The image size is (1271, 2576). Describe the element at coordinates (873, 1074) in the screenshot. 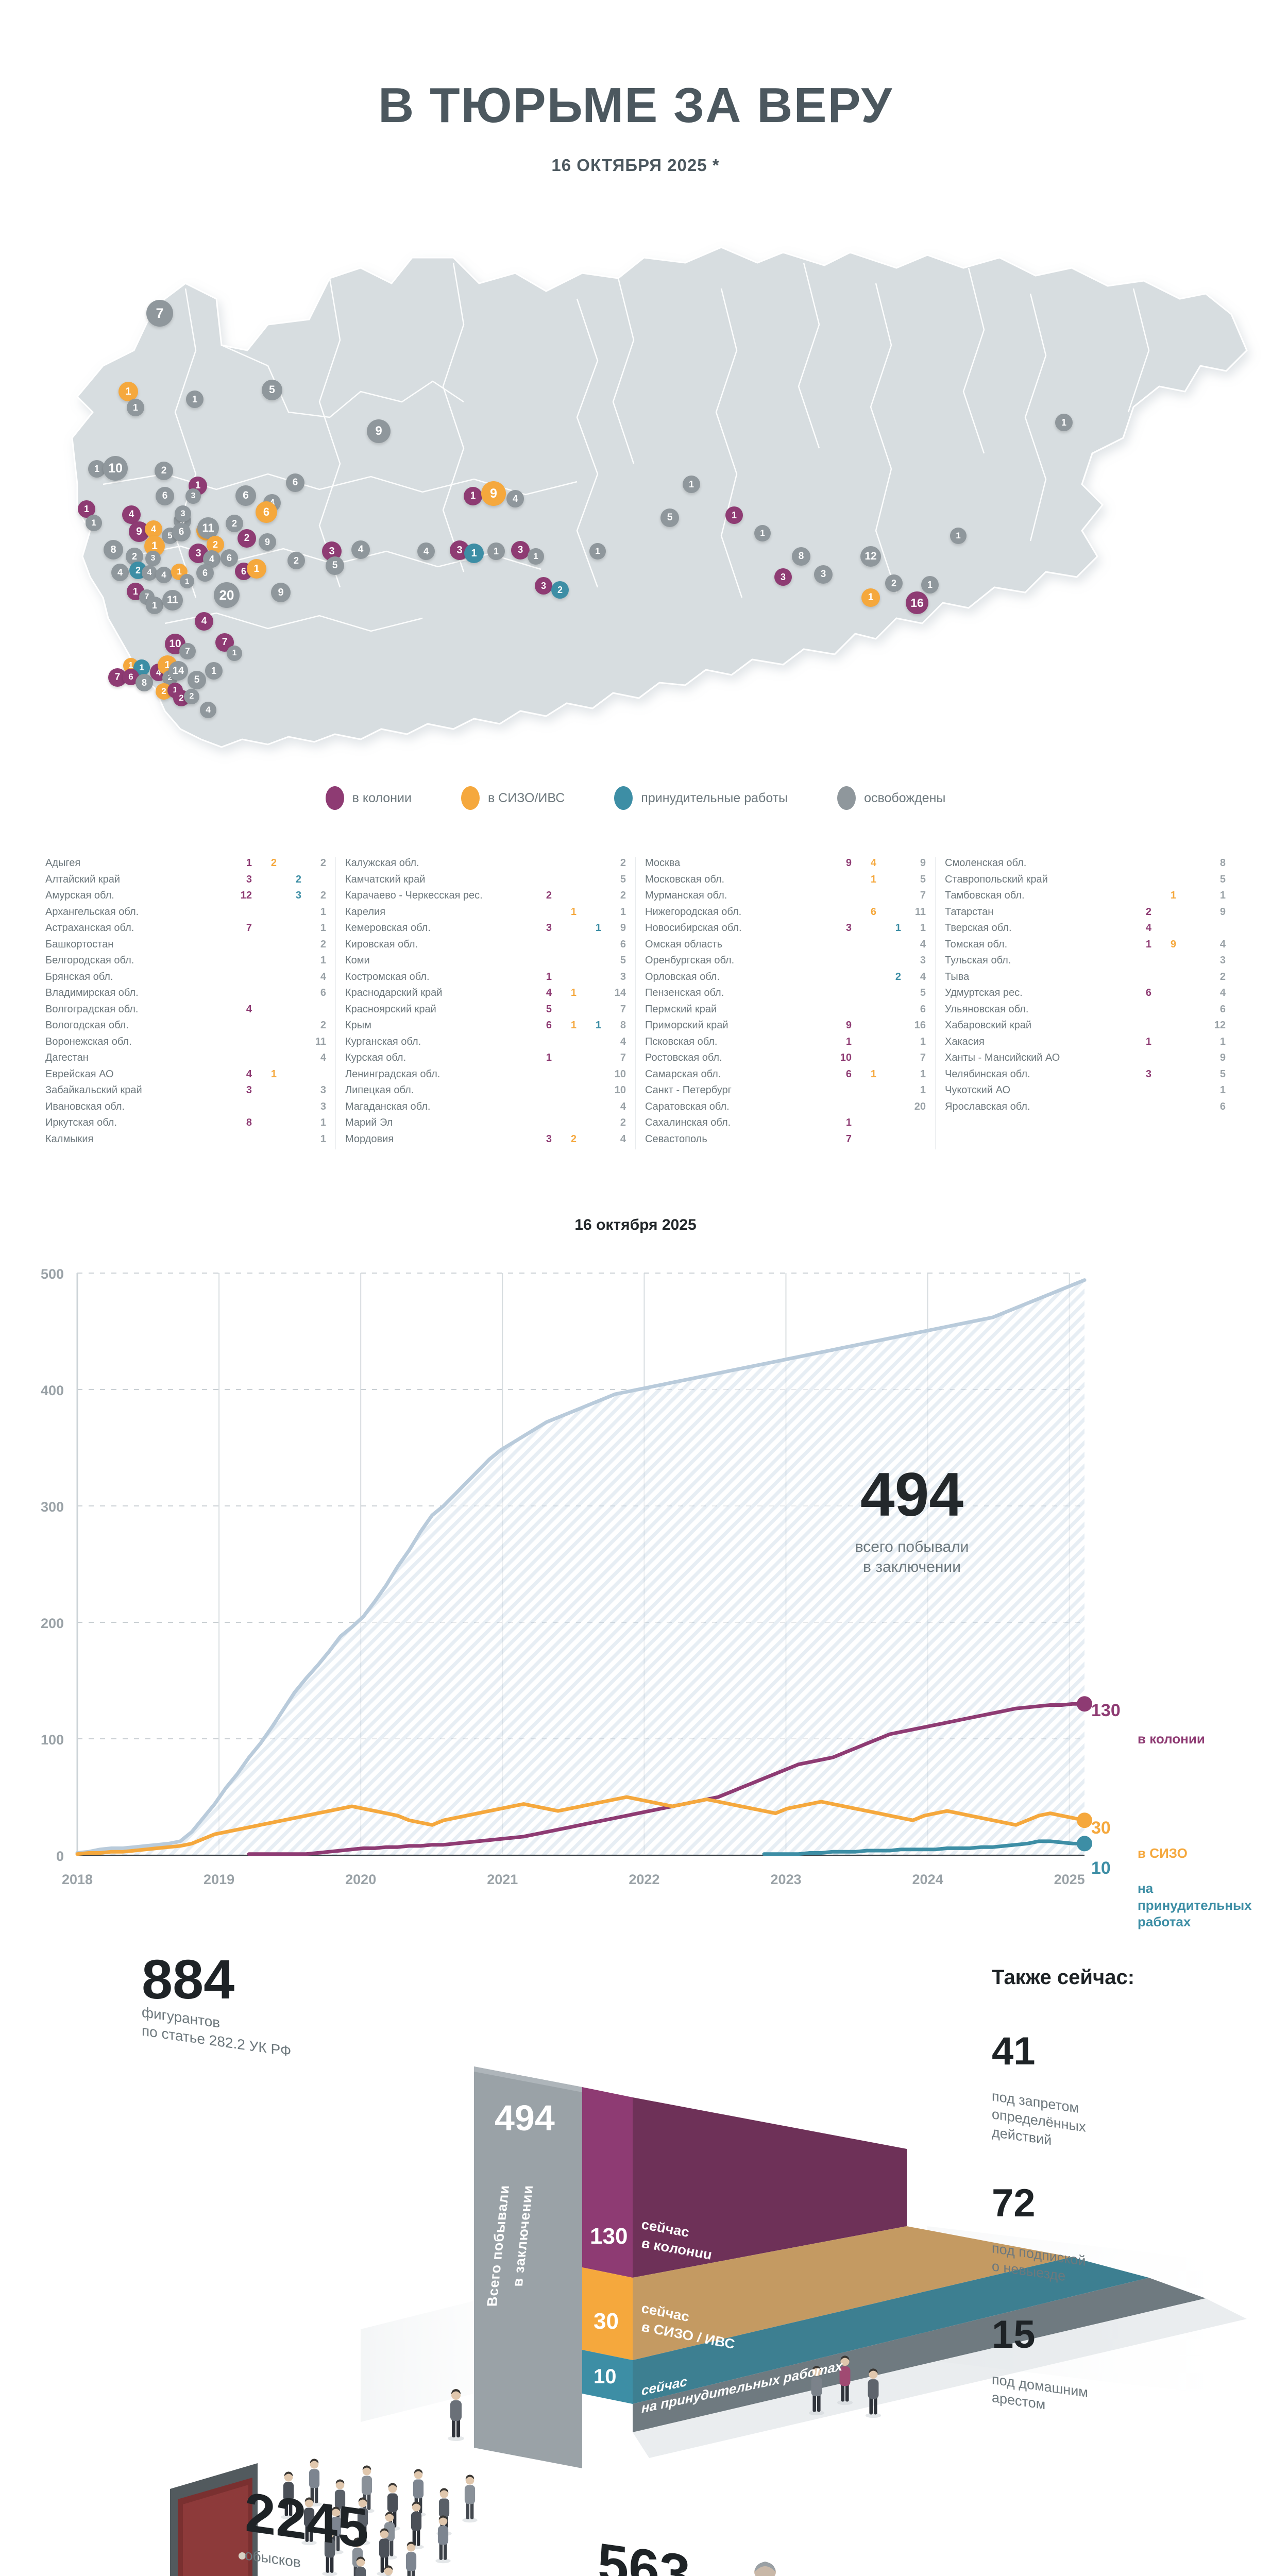

I see `region-count-sizo: 1` at that location.